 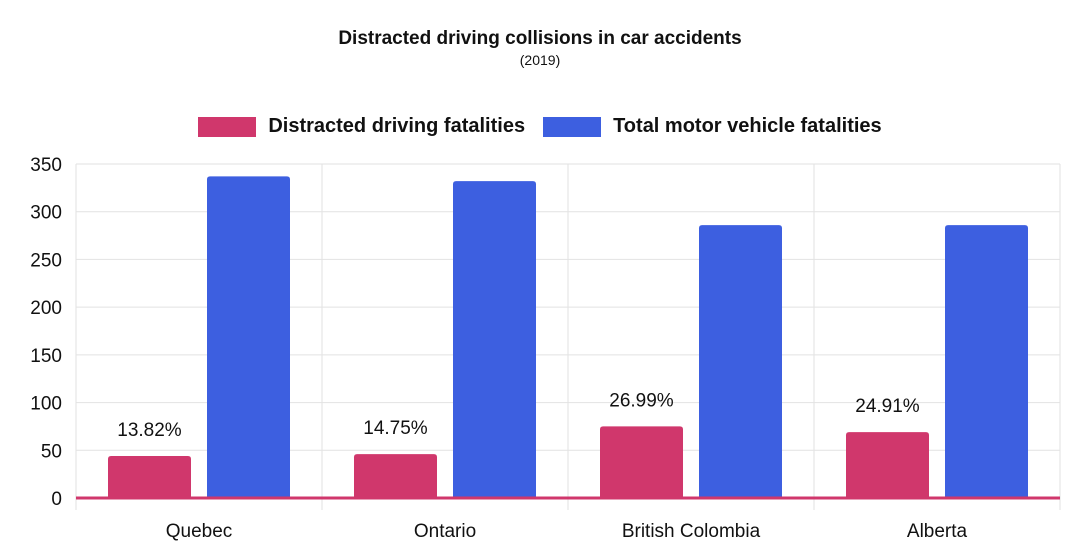 I want to click on legend-swatch-total, so click(x=572, y=126).